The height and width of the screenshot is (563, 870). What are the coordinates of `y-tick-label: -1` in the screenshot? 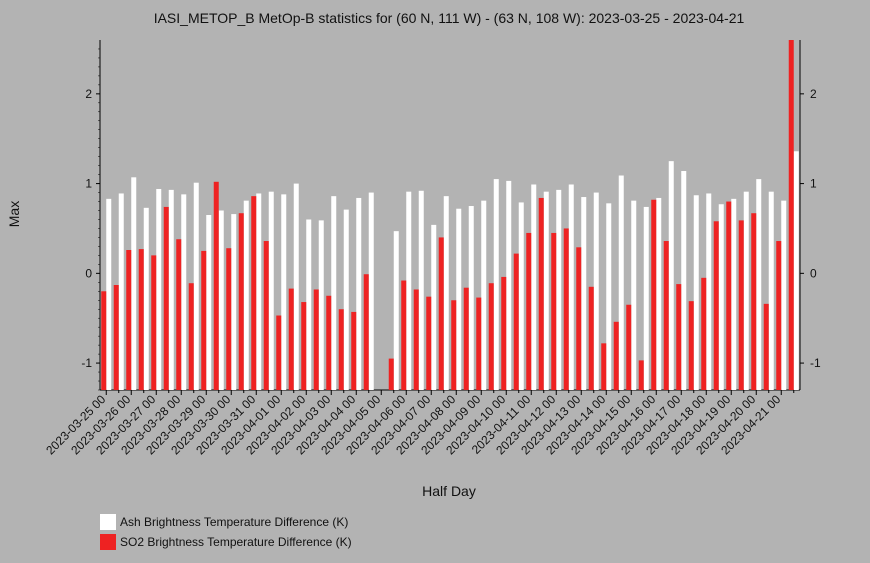 It's located at (86, 363).